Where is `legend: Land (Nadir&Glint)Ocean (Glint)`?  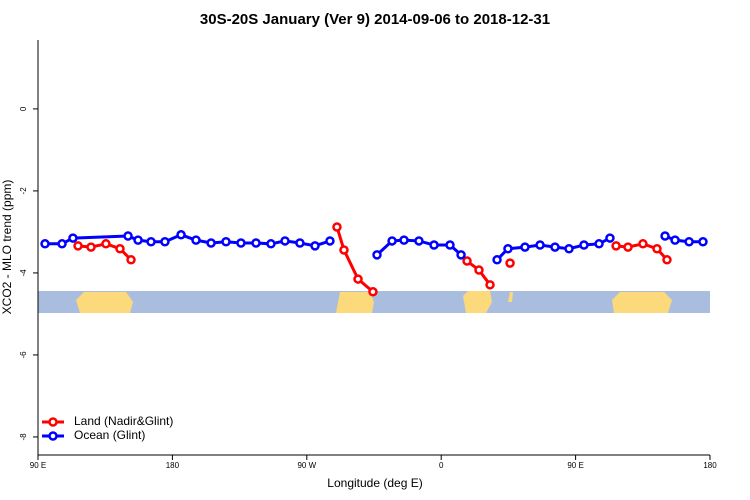 legend: Land (Nadir&Glint)Ocean (Glint) is located at coordinates (107, 428).